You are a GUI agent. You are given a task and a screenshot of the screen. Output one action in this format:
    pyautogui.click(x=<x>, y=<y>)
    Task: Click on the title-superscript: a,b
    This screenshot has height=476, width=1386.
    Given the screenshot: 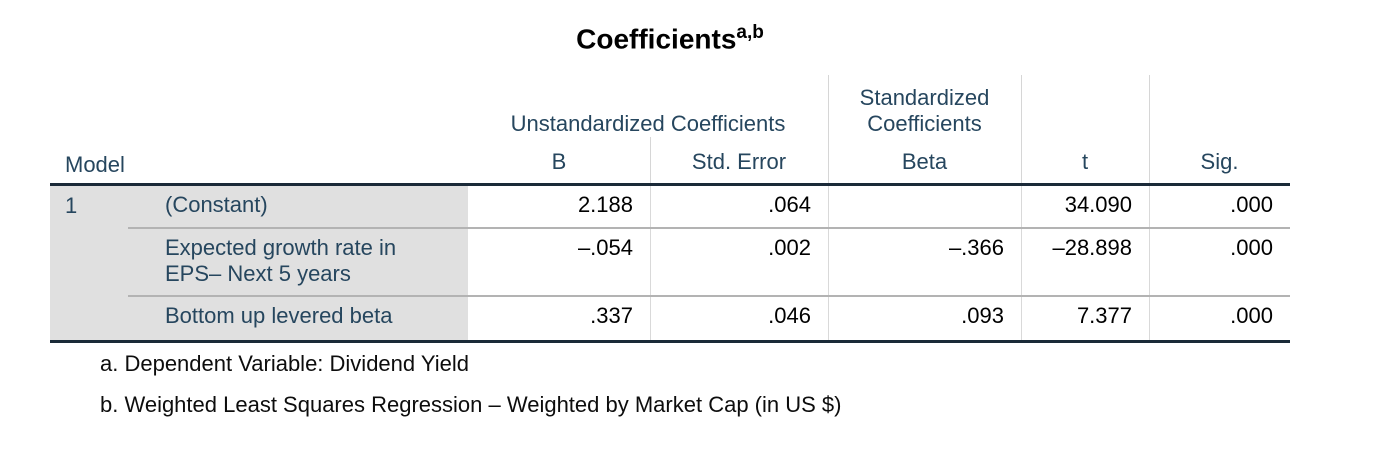 What is the action you would take?
    pyautogui.click(x=750, y=32)
    